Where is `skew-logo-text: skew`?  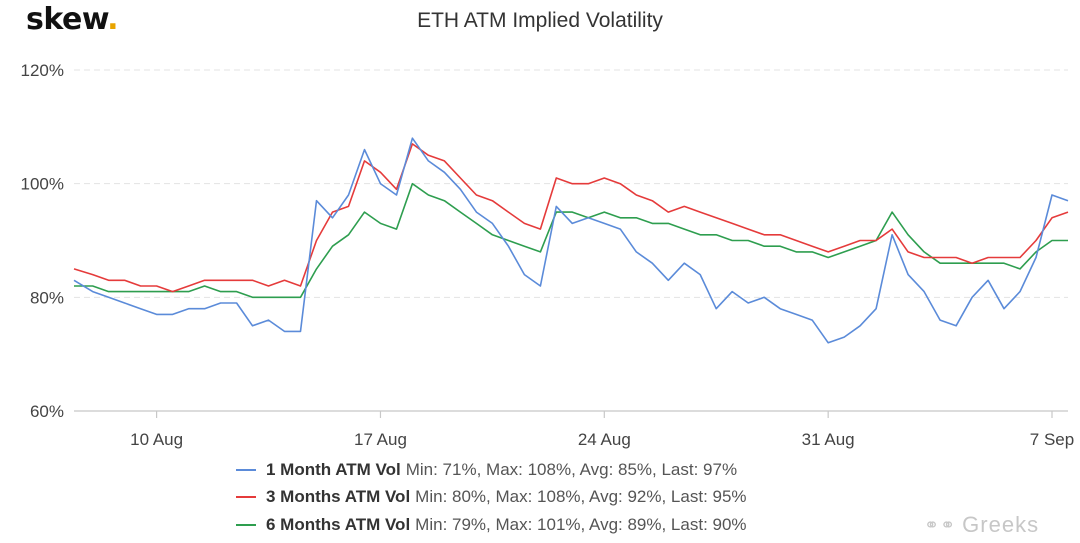
skew-logo-text: skew is located at coordinates (67, 19).